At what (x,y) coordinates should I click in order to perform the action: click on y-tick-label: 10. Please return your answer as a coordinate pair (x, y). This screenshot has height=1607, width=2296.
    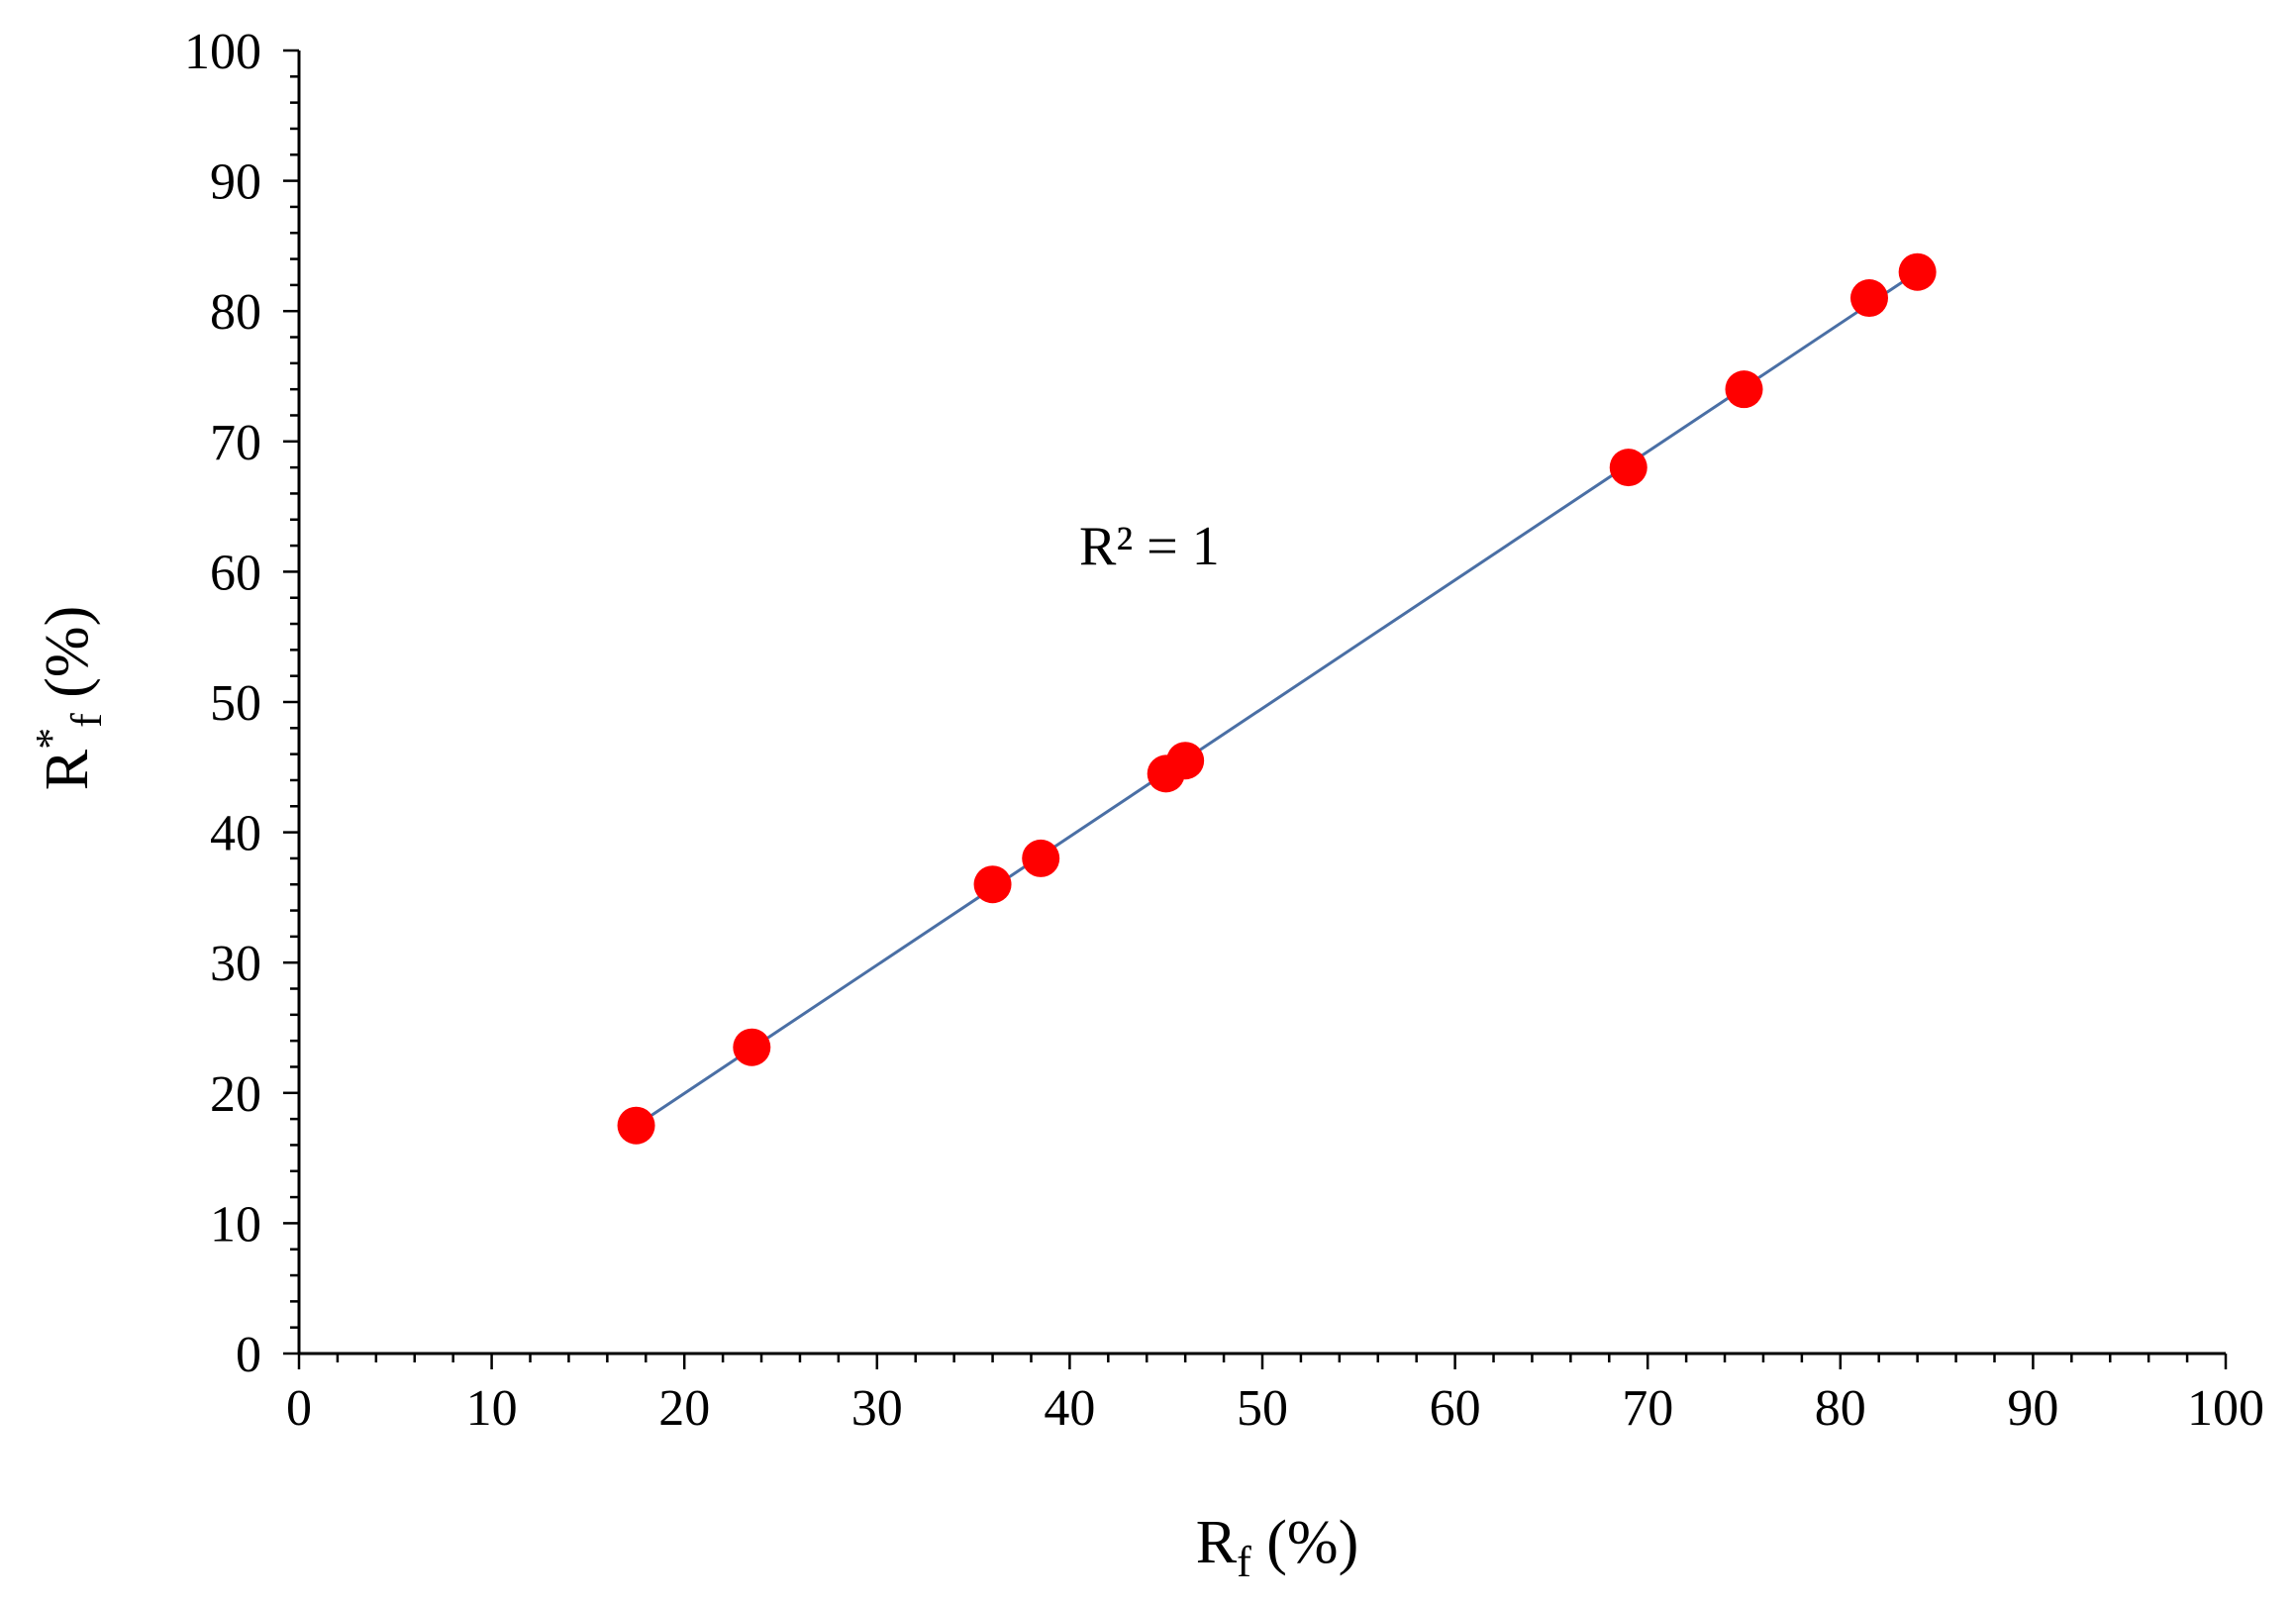
    Looking at the image, I should click on (236, 1224).